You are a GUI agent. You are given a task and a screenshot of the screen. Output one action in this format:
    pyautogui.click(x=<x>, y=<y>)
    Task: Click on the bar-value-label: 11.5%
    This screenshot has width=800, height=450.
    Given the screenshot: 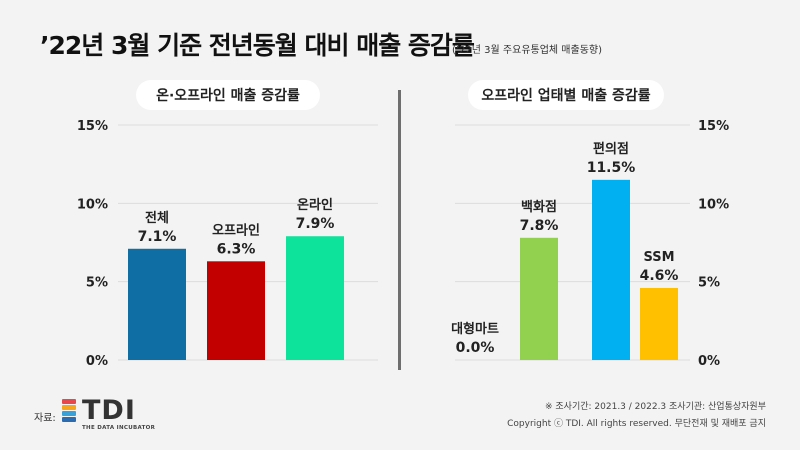 What is the action you would take?
    pyautogui.click(x=611, y=168)
    